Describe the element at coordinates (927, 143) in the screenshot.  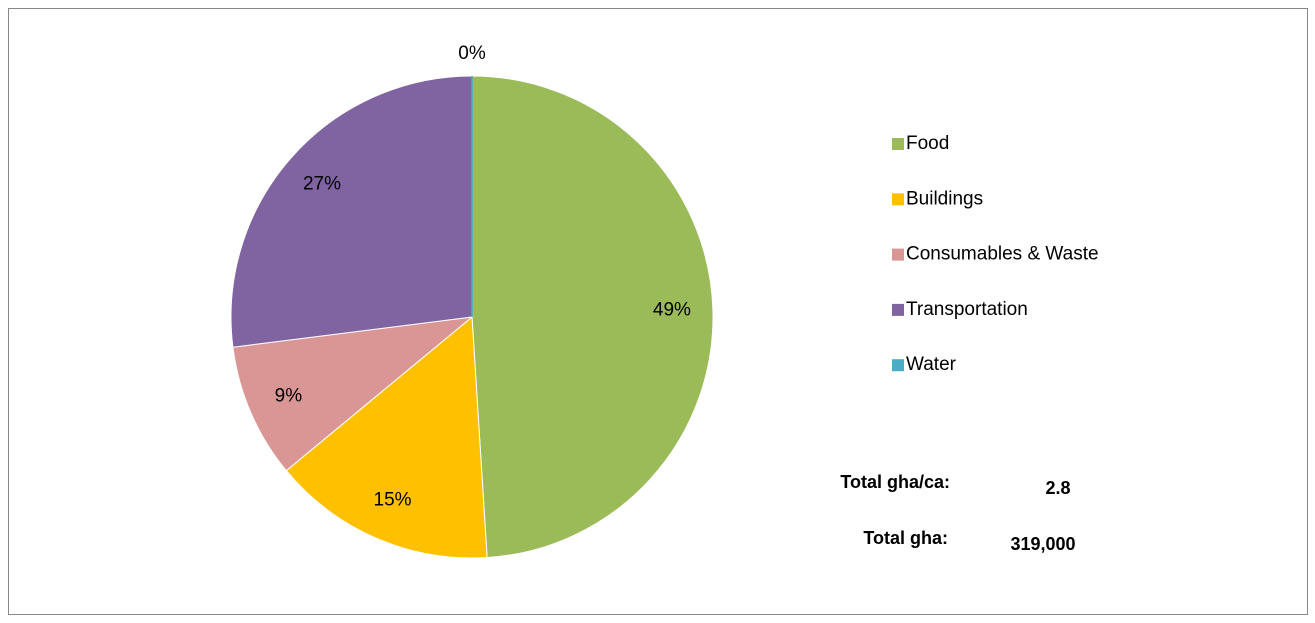
I see `legend-label: Food` at that location.